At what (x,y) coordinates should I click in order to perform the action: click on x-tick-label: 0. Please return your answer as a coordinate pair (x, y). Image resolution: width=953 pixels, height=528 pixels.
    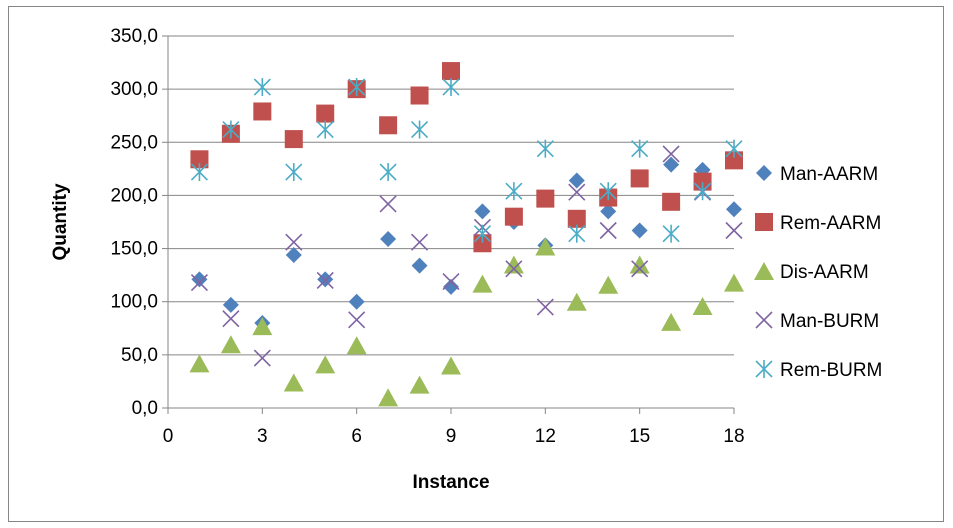
    Looking at the image, I should click on (168, 436).